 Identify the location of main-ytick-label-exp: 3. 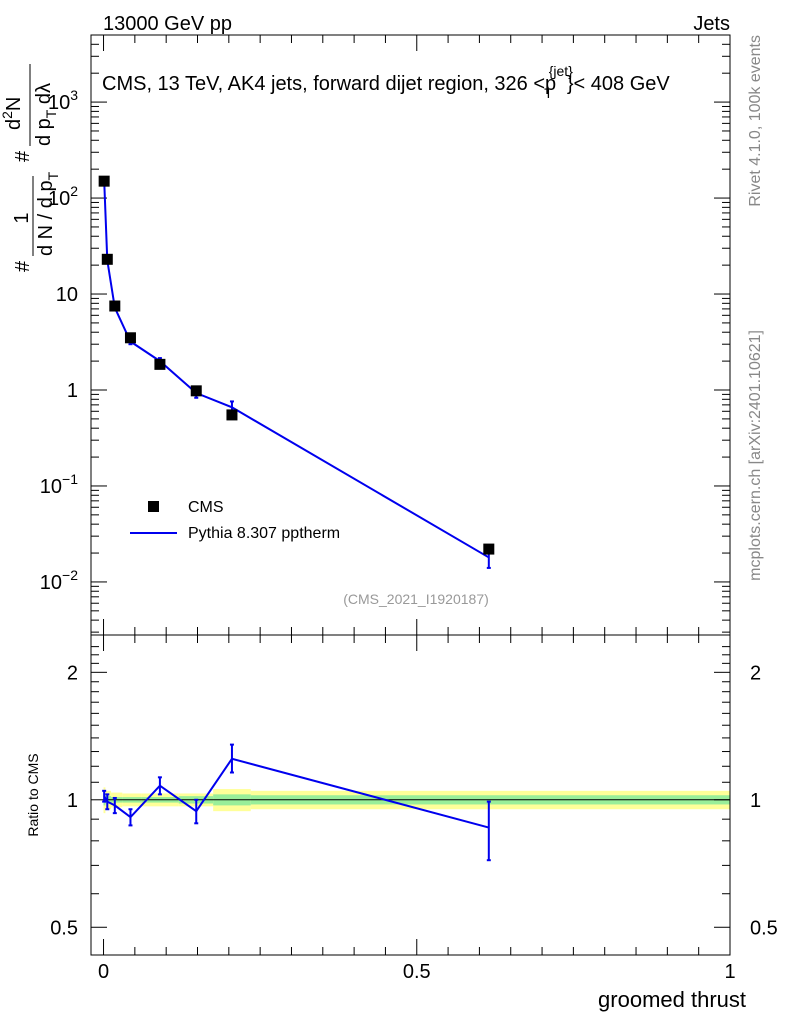
(74, 95).